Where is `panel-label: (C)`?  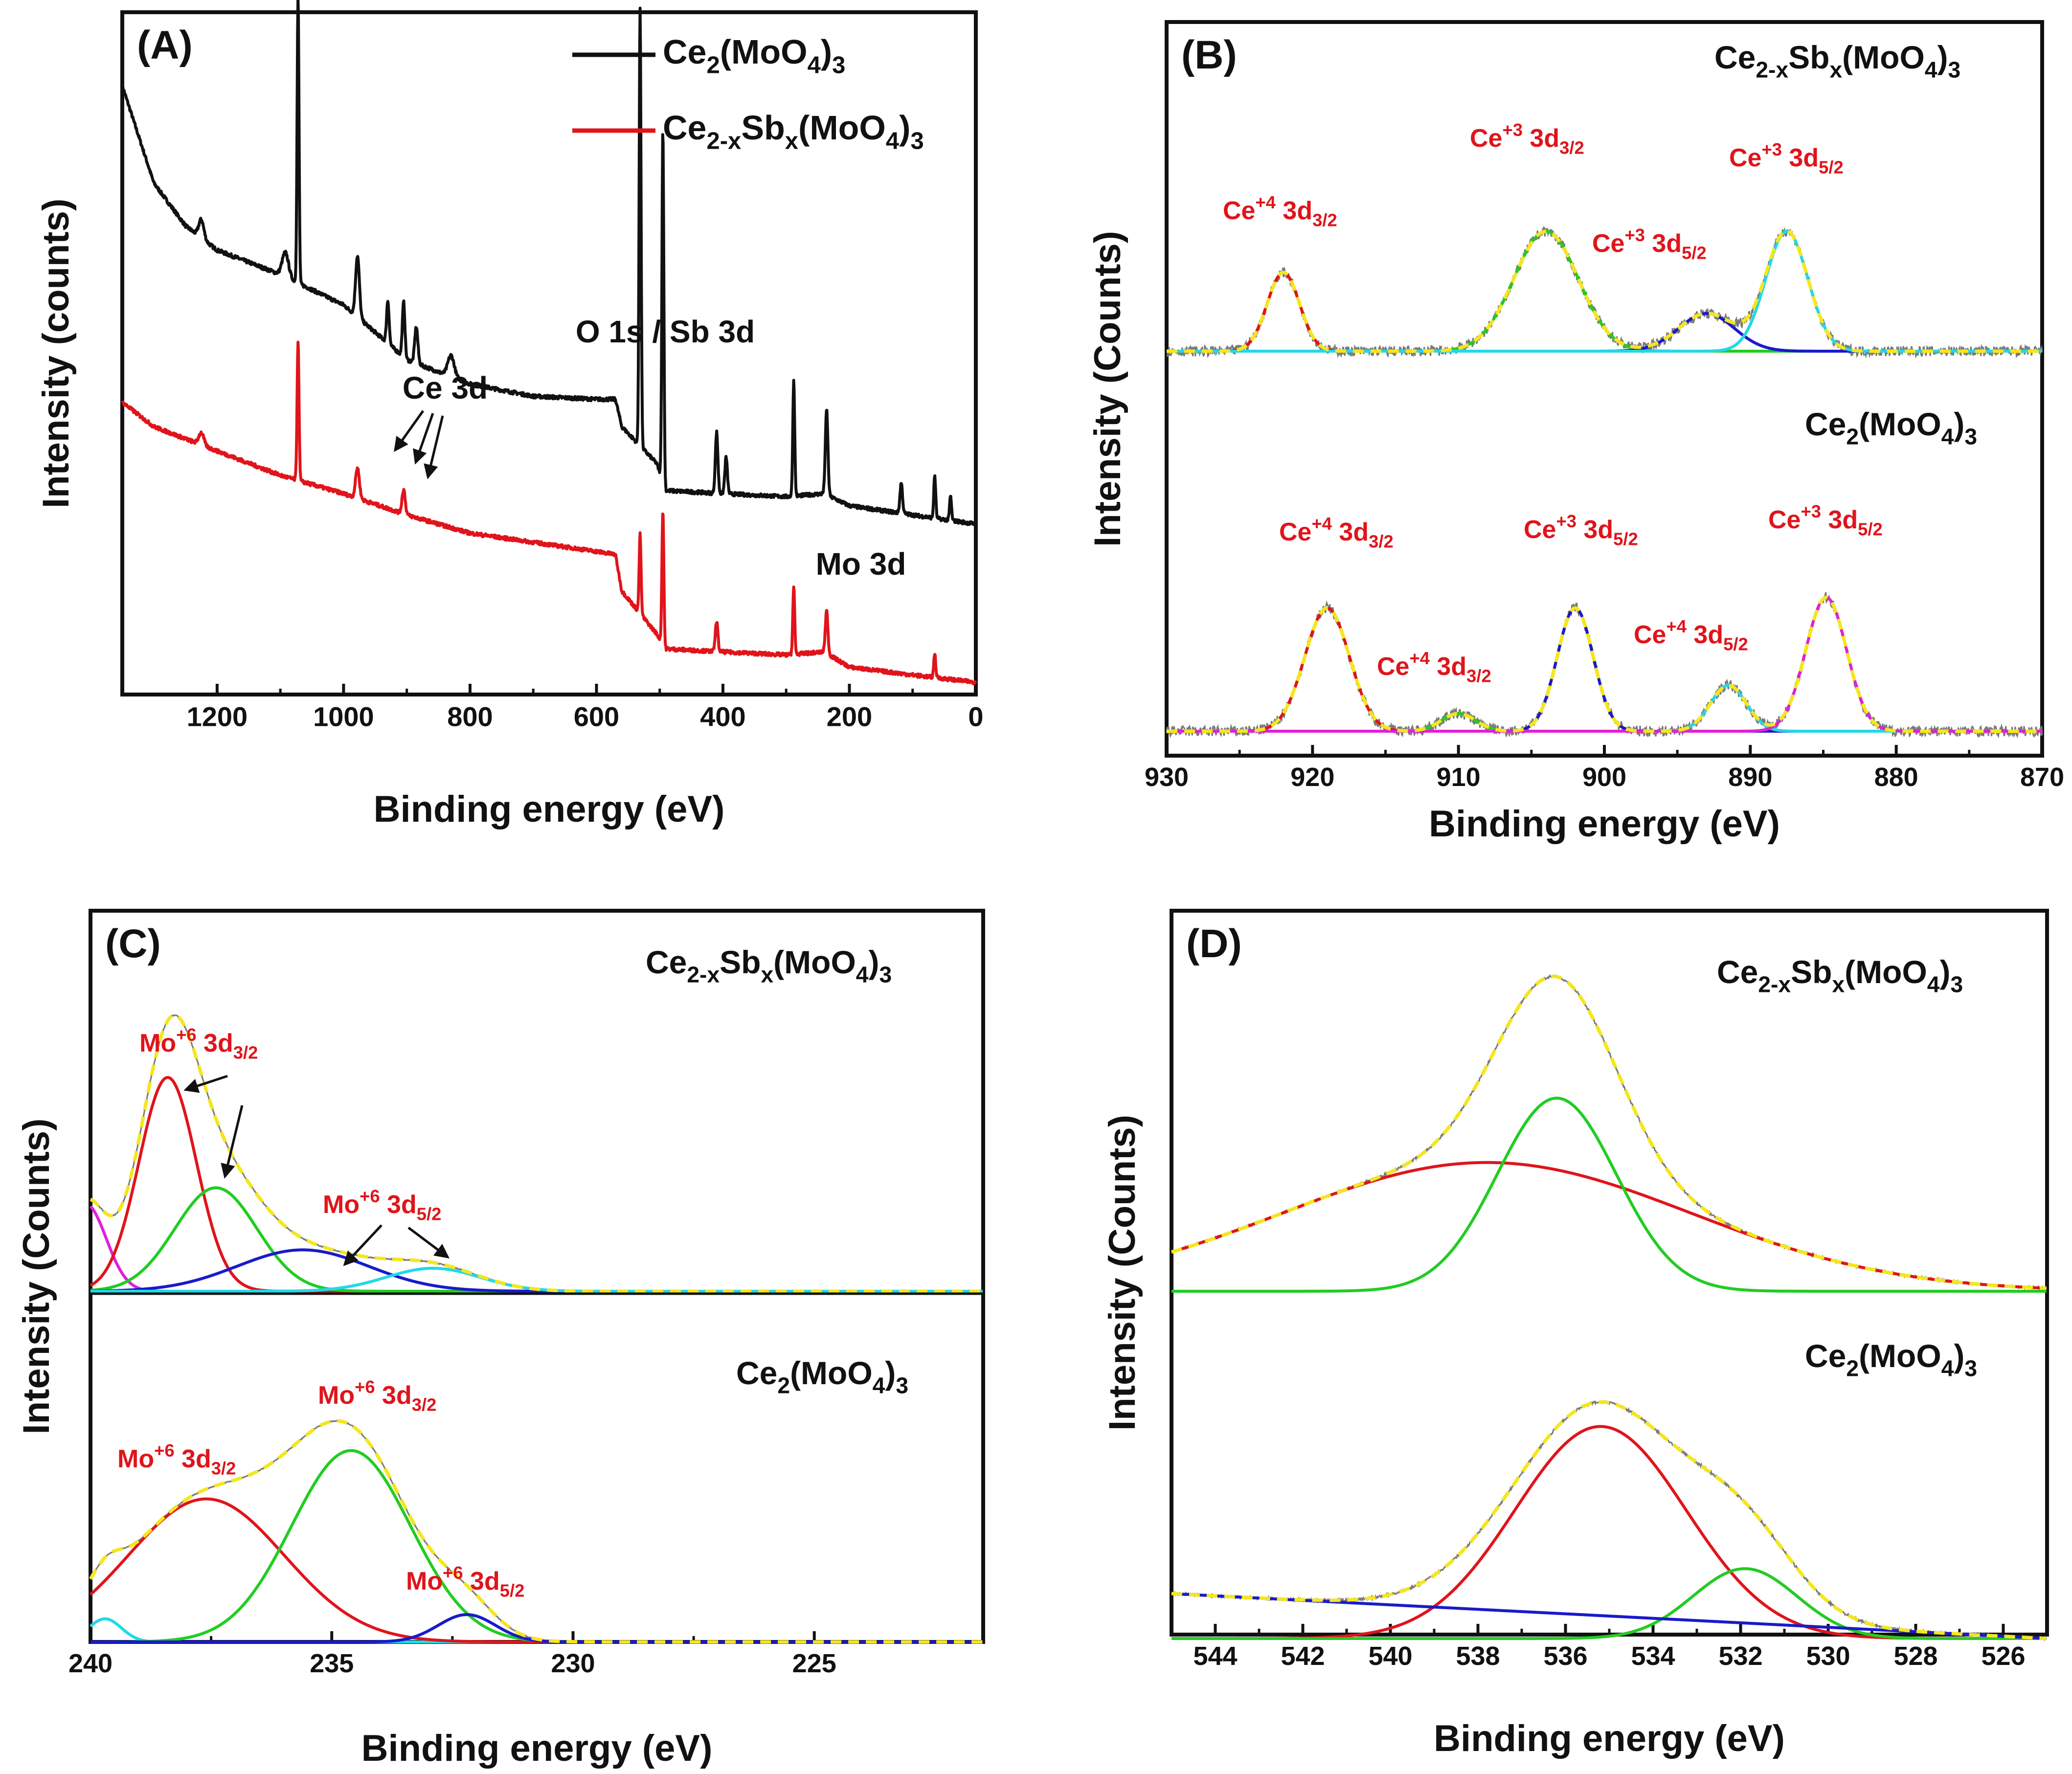
panel-label: (C) is located at coordinates (133, 943).